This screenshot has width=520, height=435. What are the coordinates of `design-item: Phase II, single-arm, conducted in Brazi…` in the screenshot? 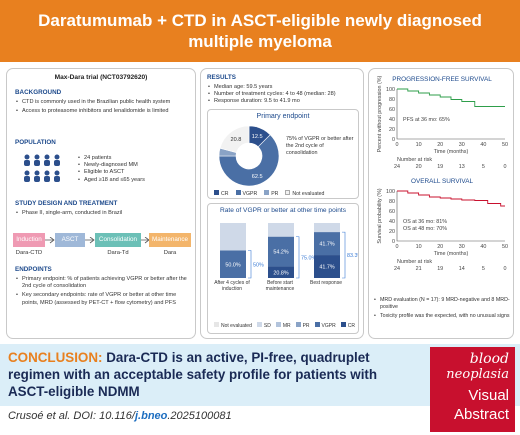 It's located at (103, 213).